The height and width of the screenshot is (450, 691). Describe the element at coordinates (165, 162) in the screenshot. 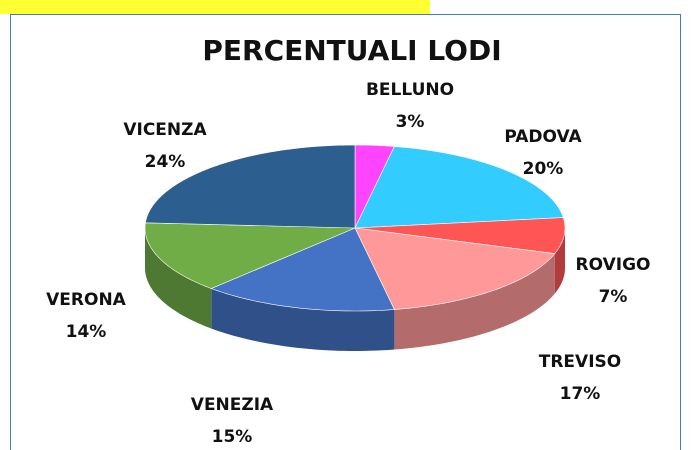

I see `value-label: 24%` at that location.